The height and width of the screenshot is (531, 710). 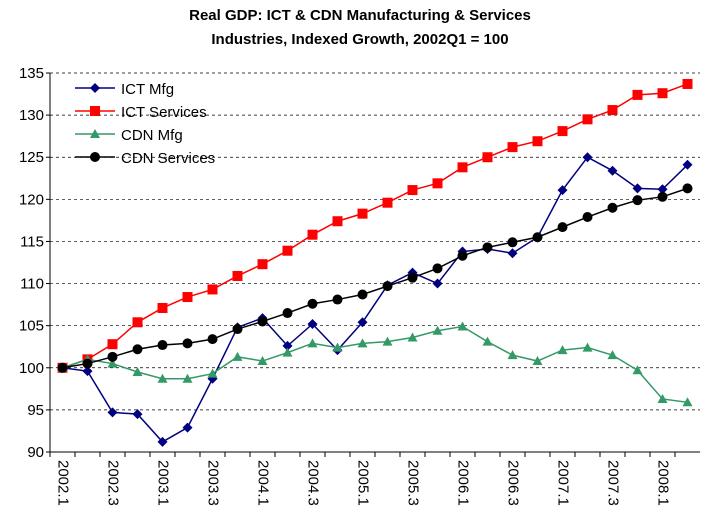 What do you see at coordinates (35, 410) in the screenshot?
I see `y-tick-label: 95` at bounding box center [35, 410].